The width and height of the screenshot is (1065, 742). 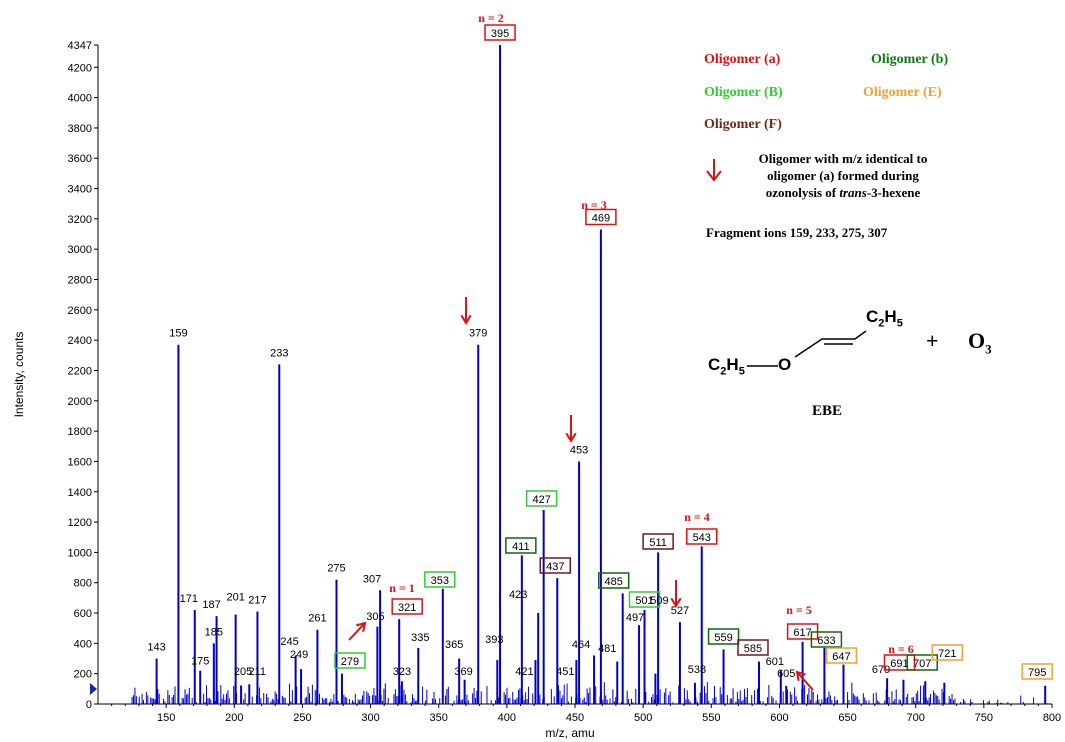 I want to click on peak-label-691: 691, so click(x=899, y=662).